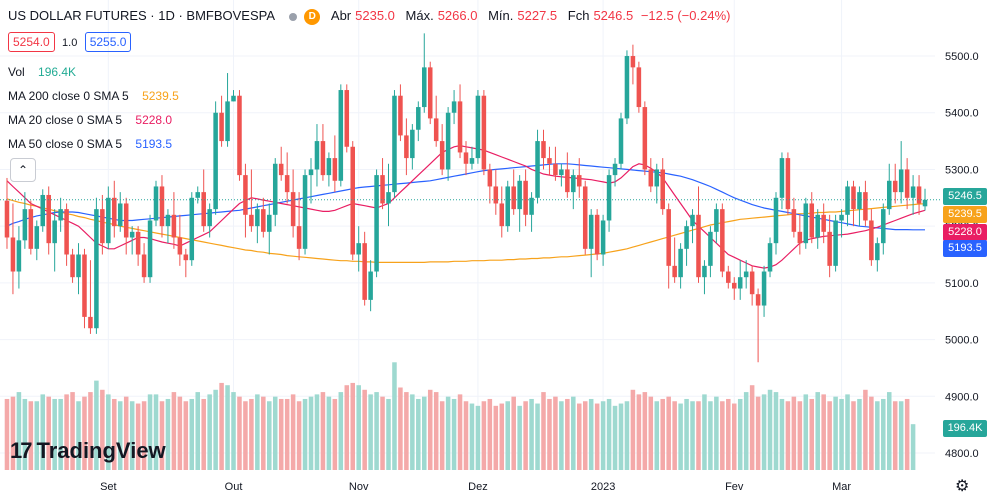 The image size is (990, 498). I want to click on tv-logo-icon: 17, so click(21, 450).